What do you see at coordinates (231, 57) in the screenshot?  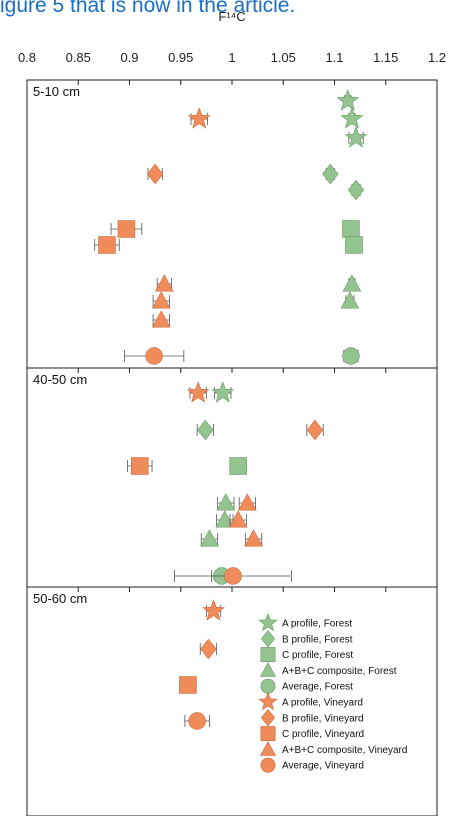 I see `x-tick-label: 1` at bounding box center [231, 57].